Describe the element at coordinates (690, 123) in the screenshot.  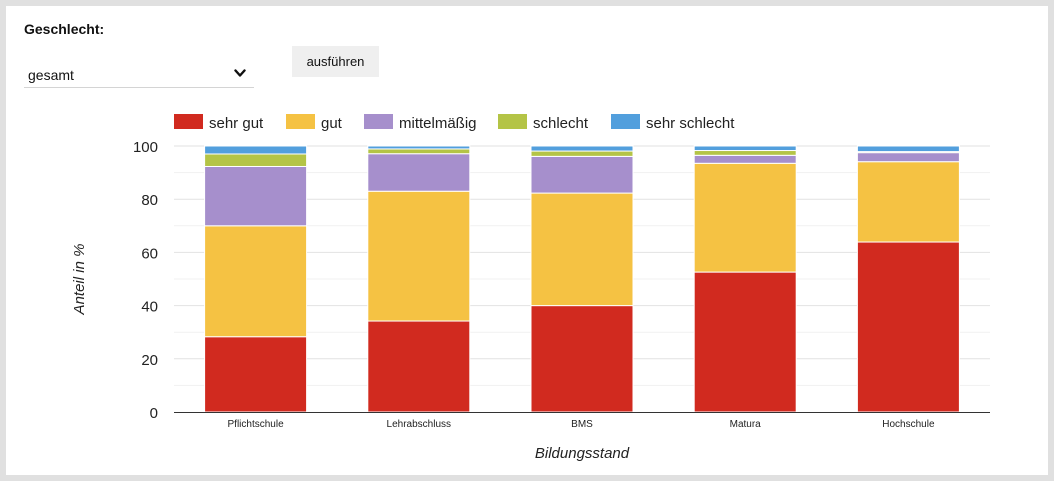
I see `legend-label: sehr schlecht` at that location.